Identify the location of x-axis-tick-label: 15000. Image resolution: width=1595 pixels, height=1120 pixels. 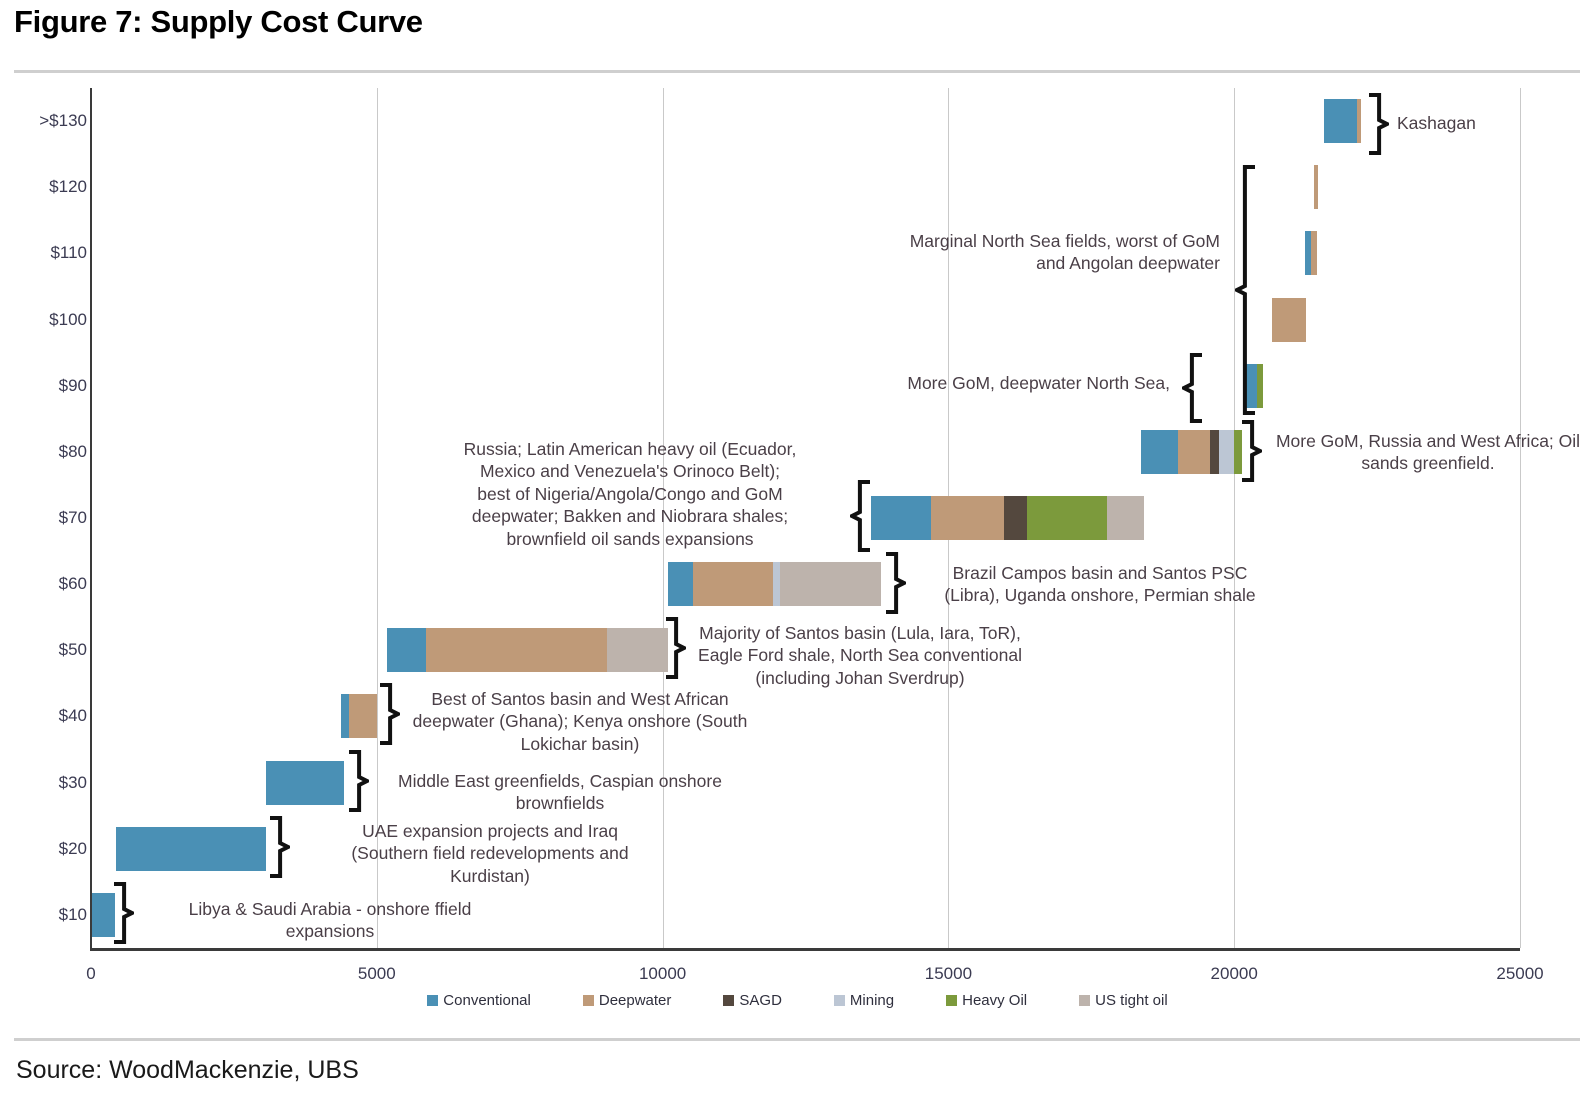
(948, 973).